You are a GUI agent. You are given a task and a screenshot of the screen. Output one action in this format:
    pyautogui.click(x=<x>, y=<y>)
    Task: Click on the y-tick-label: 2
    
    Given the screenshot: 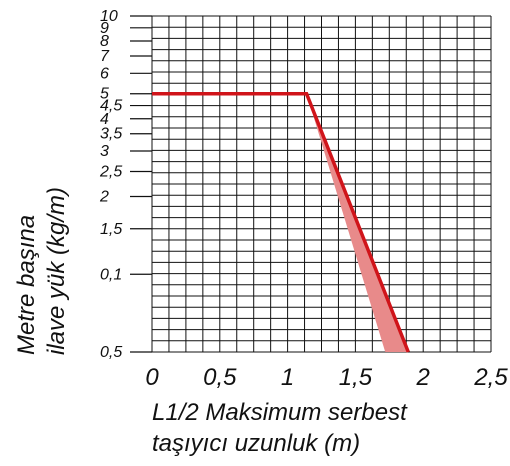 What is the action you would take?
    pyautogui.click(x=104, y=197)
    